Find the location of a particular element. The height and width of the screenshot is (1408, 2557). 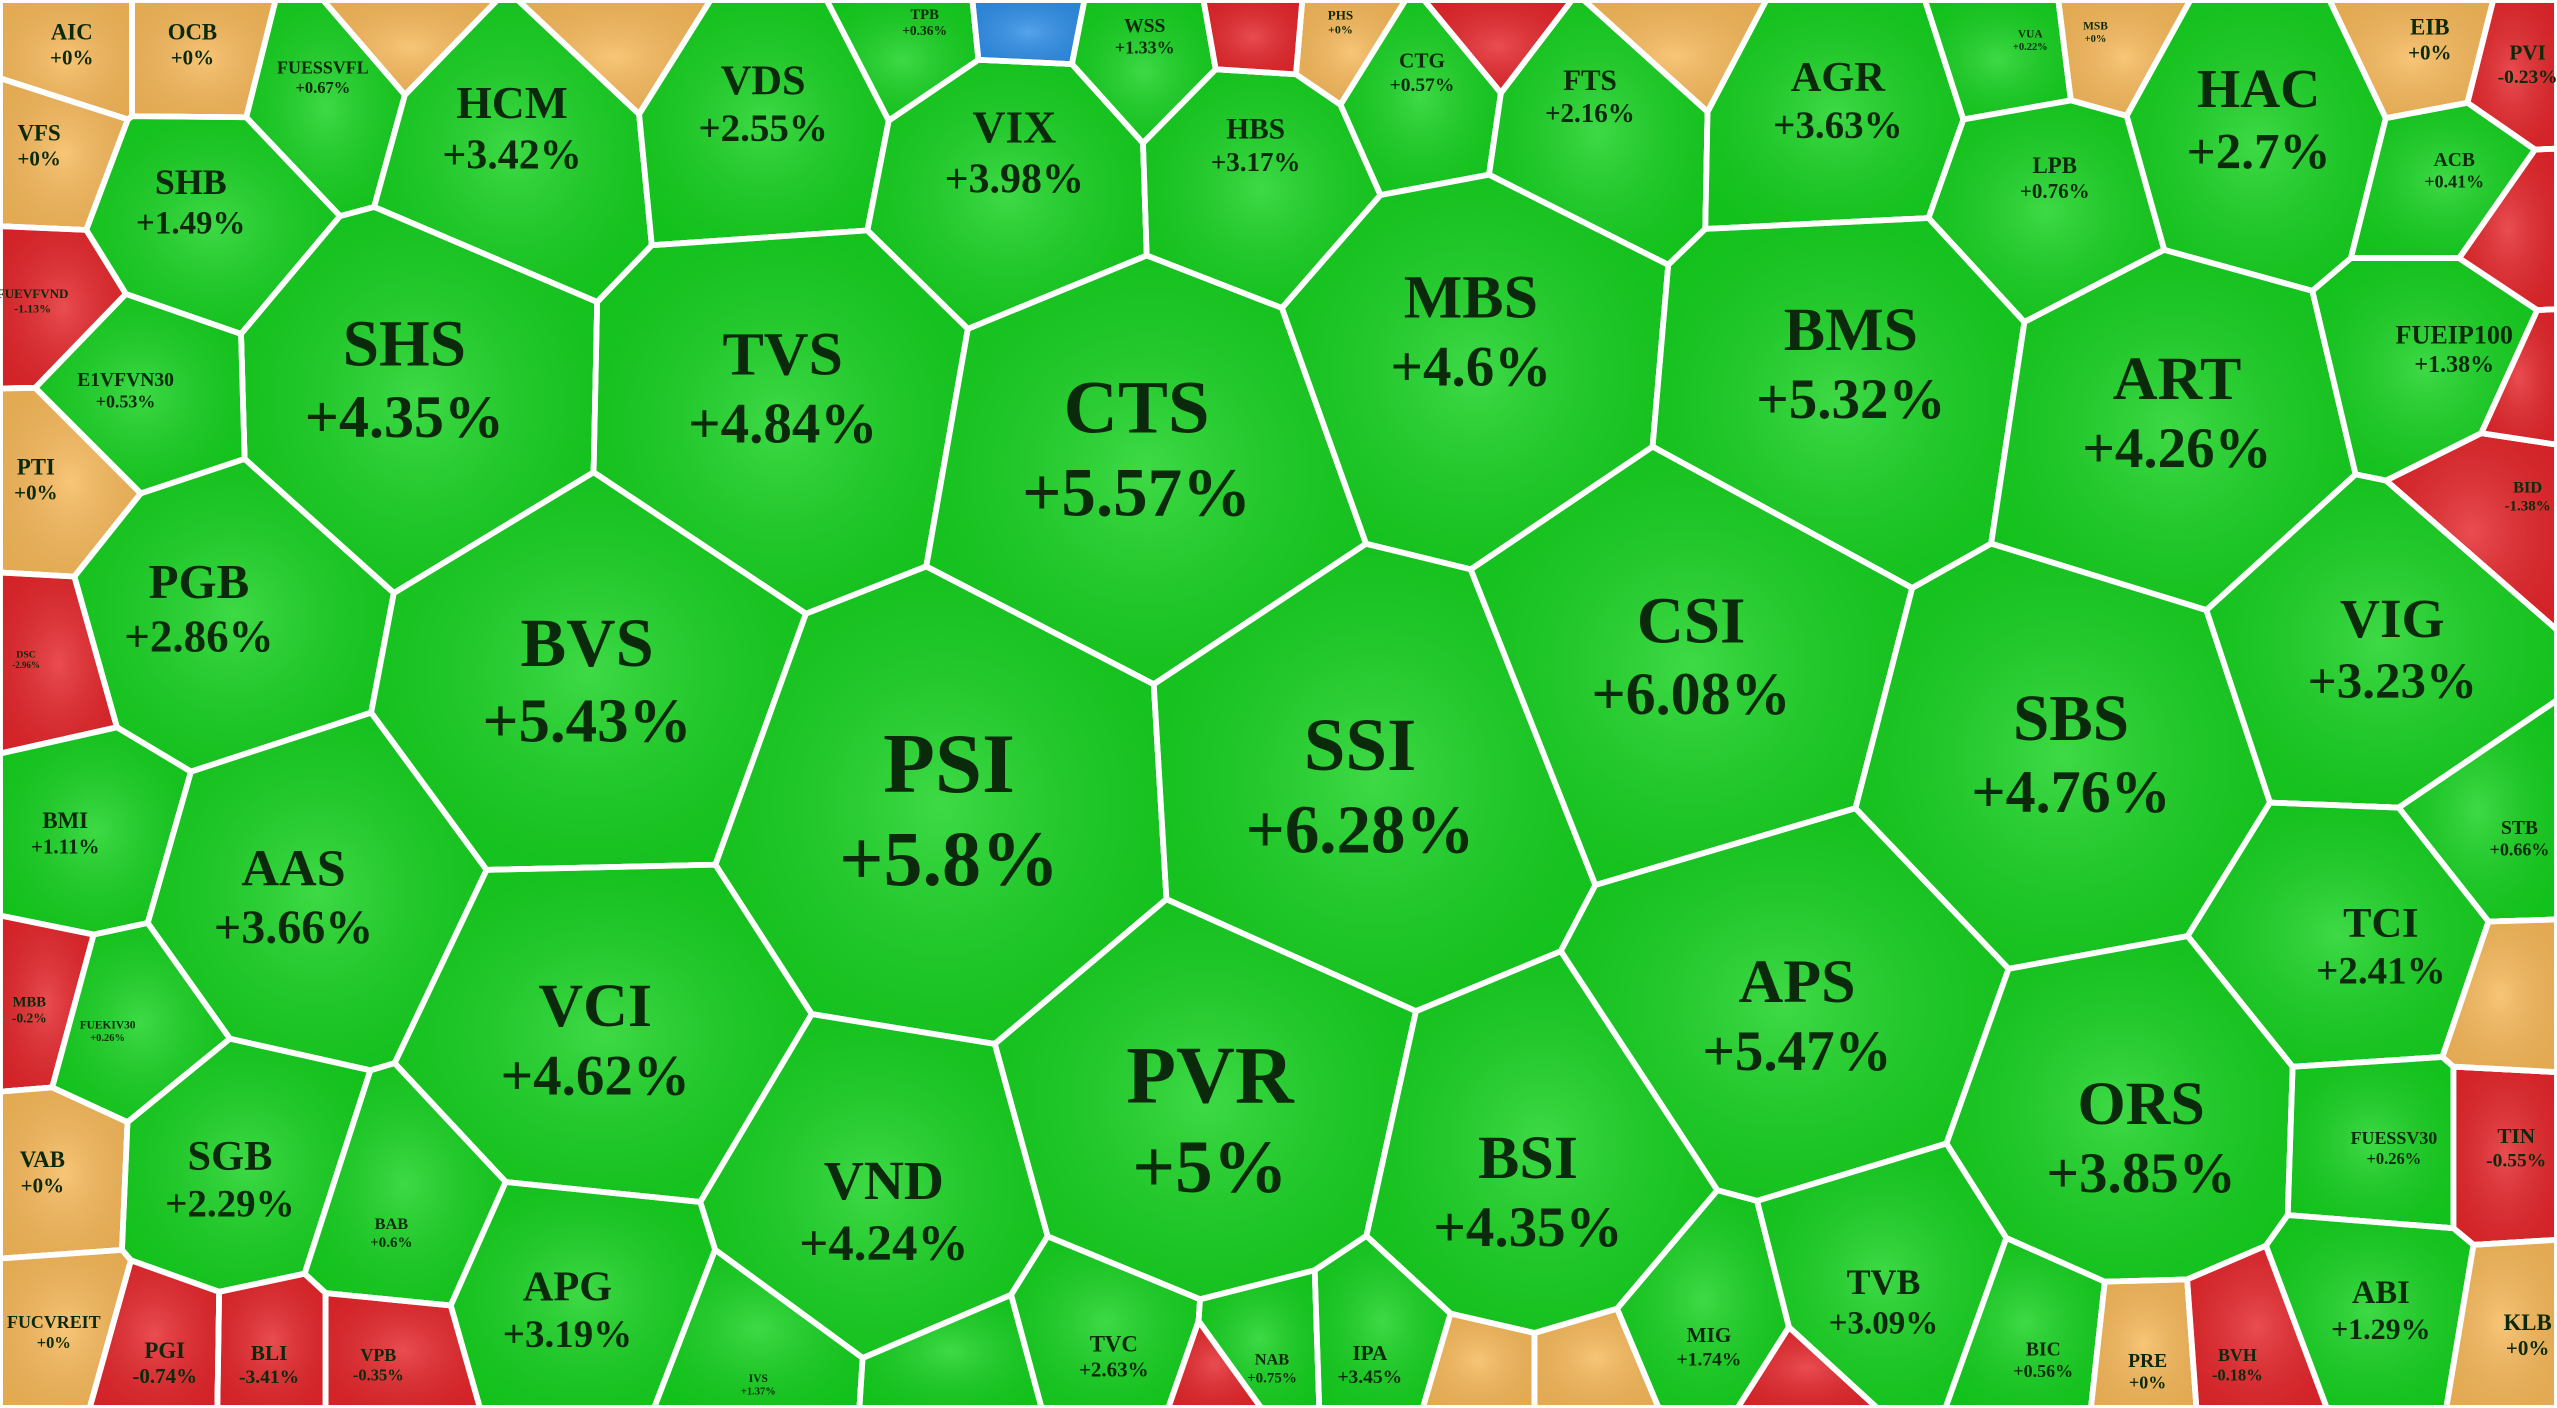

ticker: MSB is located at coordinates (2095, 27).